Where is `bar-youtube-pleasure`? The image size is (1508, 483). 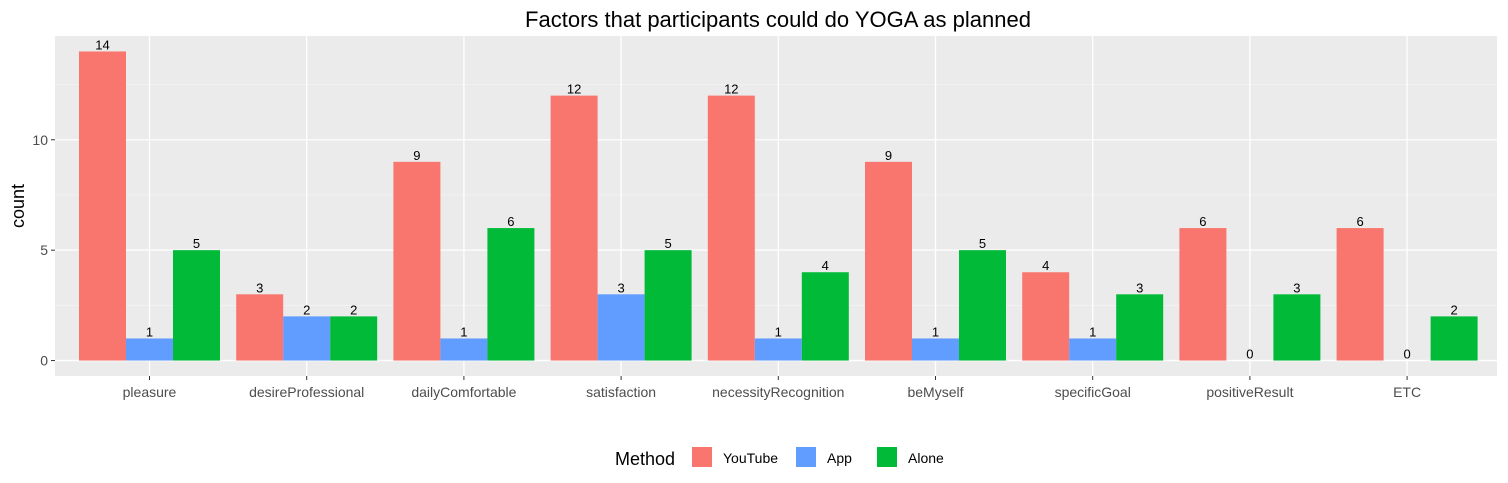
bar-youtube-pleasure is located at coordinates (102, 206).